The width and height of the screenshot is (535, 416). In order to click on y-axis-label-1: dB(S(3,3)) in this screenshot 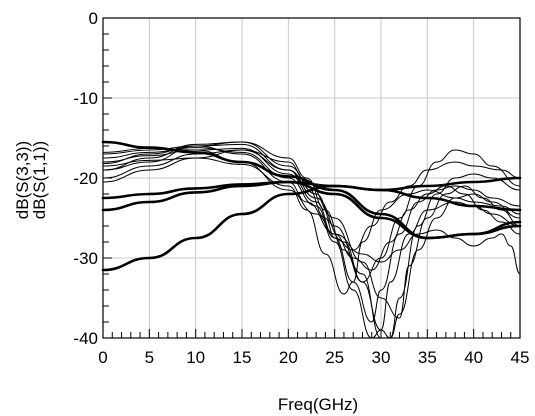, I will do `click(22, 180)`.